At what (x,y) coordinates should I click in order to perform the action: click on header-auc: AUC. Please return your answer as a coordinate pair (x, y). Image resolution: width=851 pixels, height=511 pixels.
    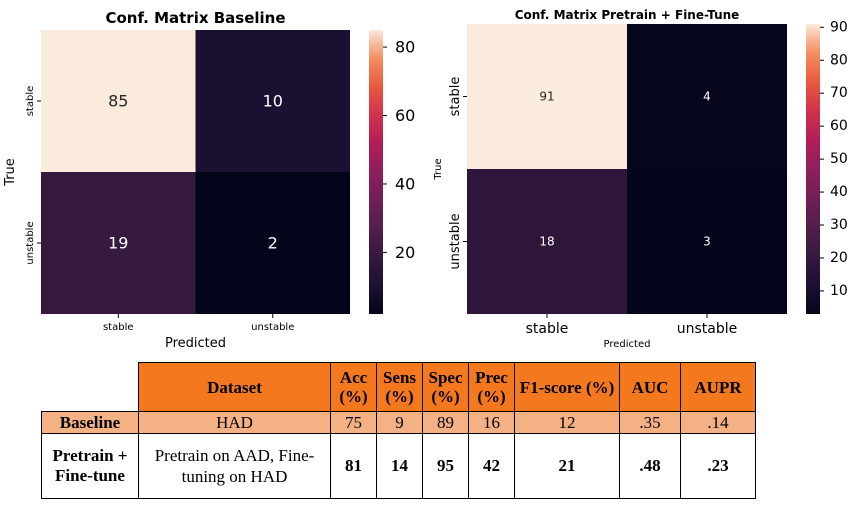
    Looking at the image, I should click on (650, 387).